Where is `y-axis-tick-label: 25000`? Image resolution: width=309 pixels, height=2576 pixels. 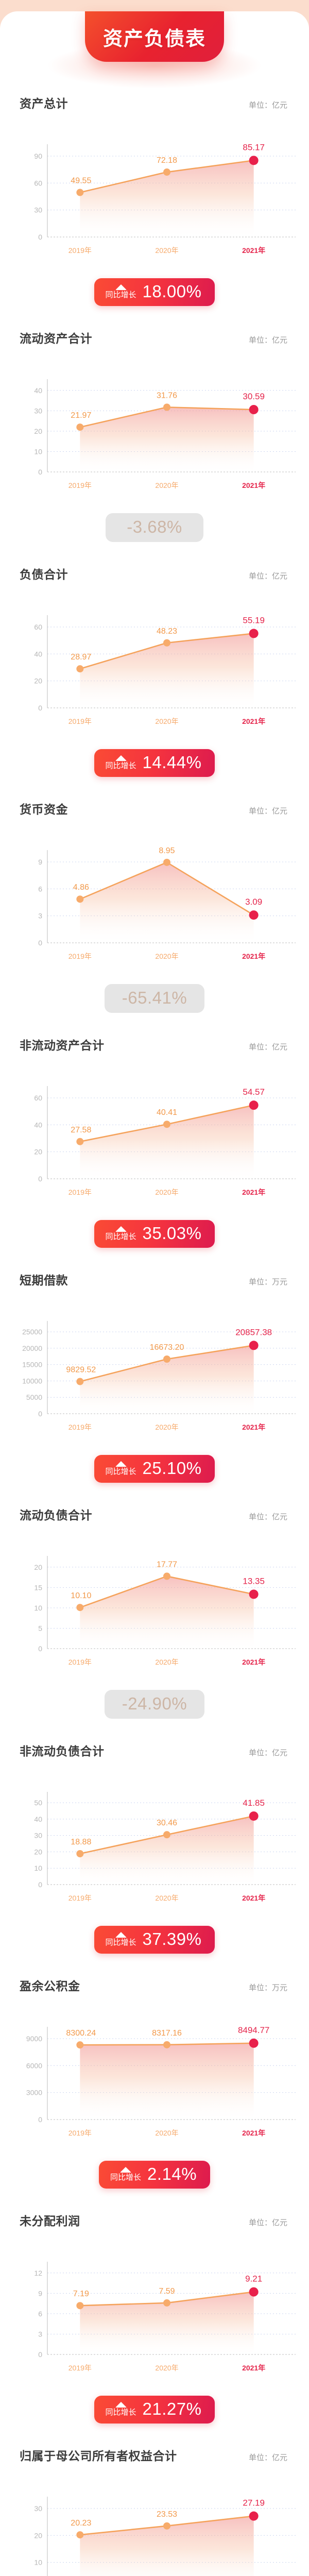 y-axis-tick-label: 25000 is located at coordinates (32, 1332).